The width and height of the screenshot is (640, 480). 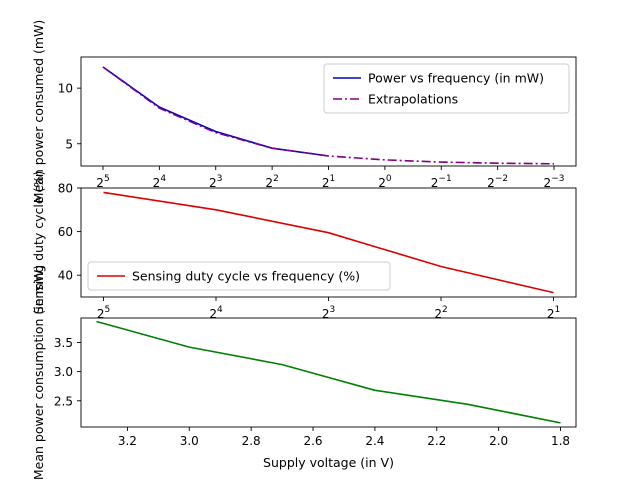 I want to click on y-tick-label: 3.0, so click(x=63, y=372).